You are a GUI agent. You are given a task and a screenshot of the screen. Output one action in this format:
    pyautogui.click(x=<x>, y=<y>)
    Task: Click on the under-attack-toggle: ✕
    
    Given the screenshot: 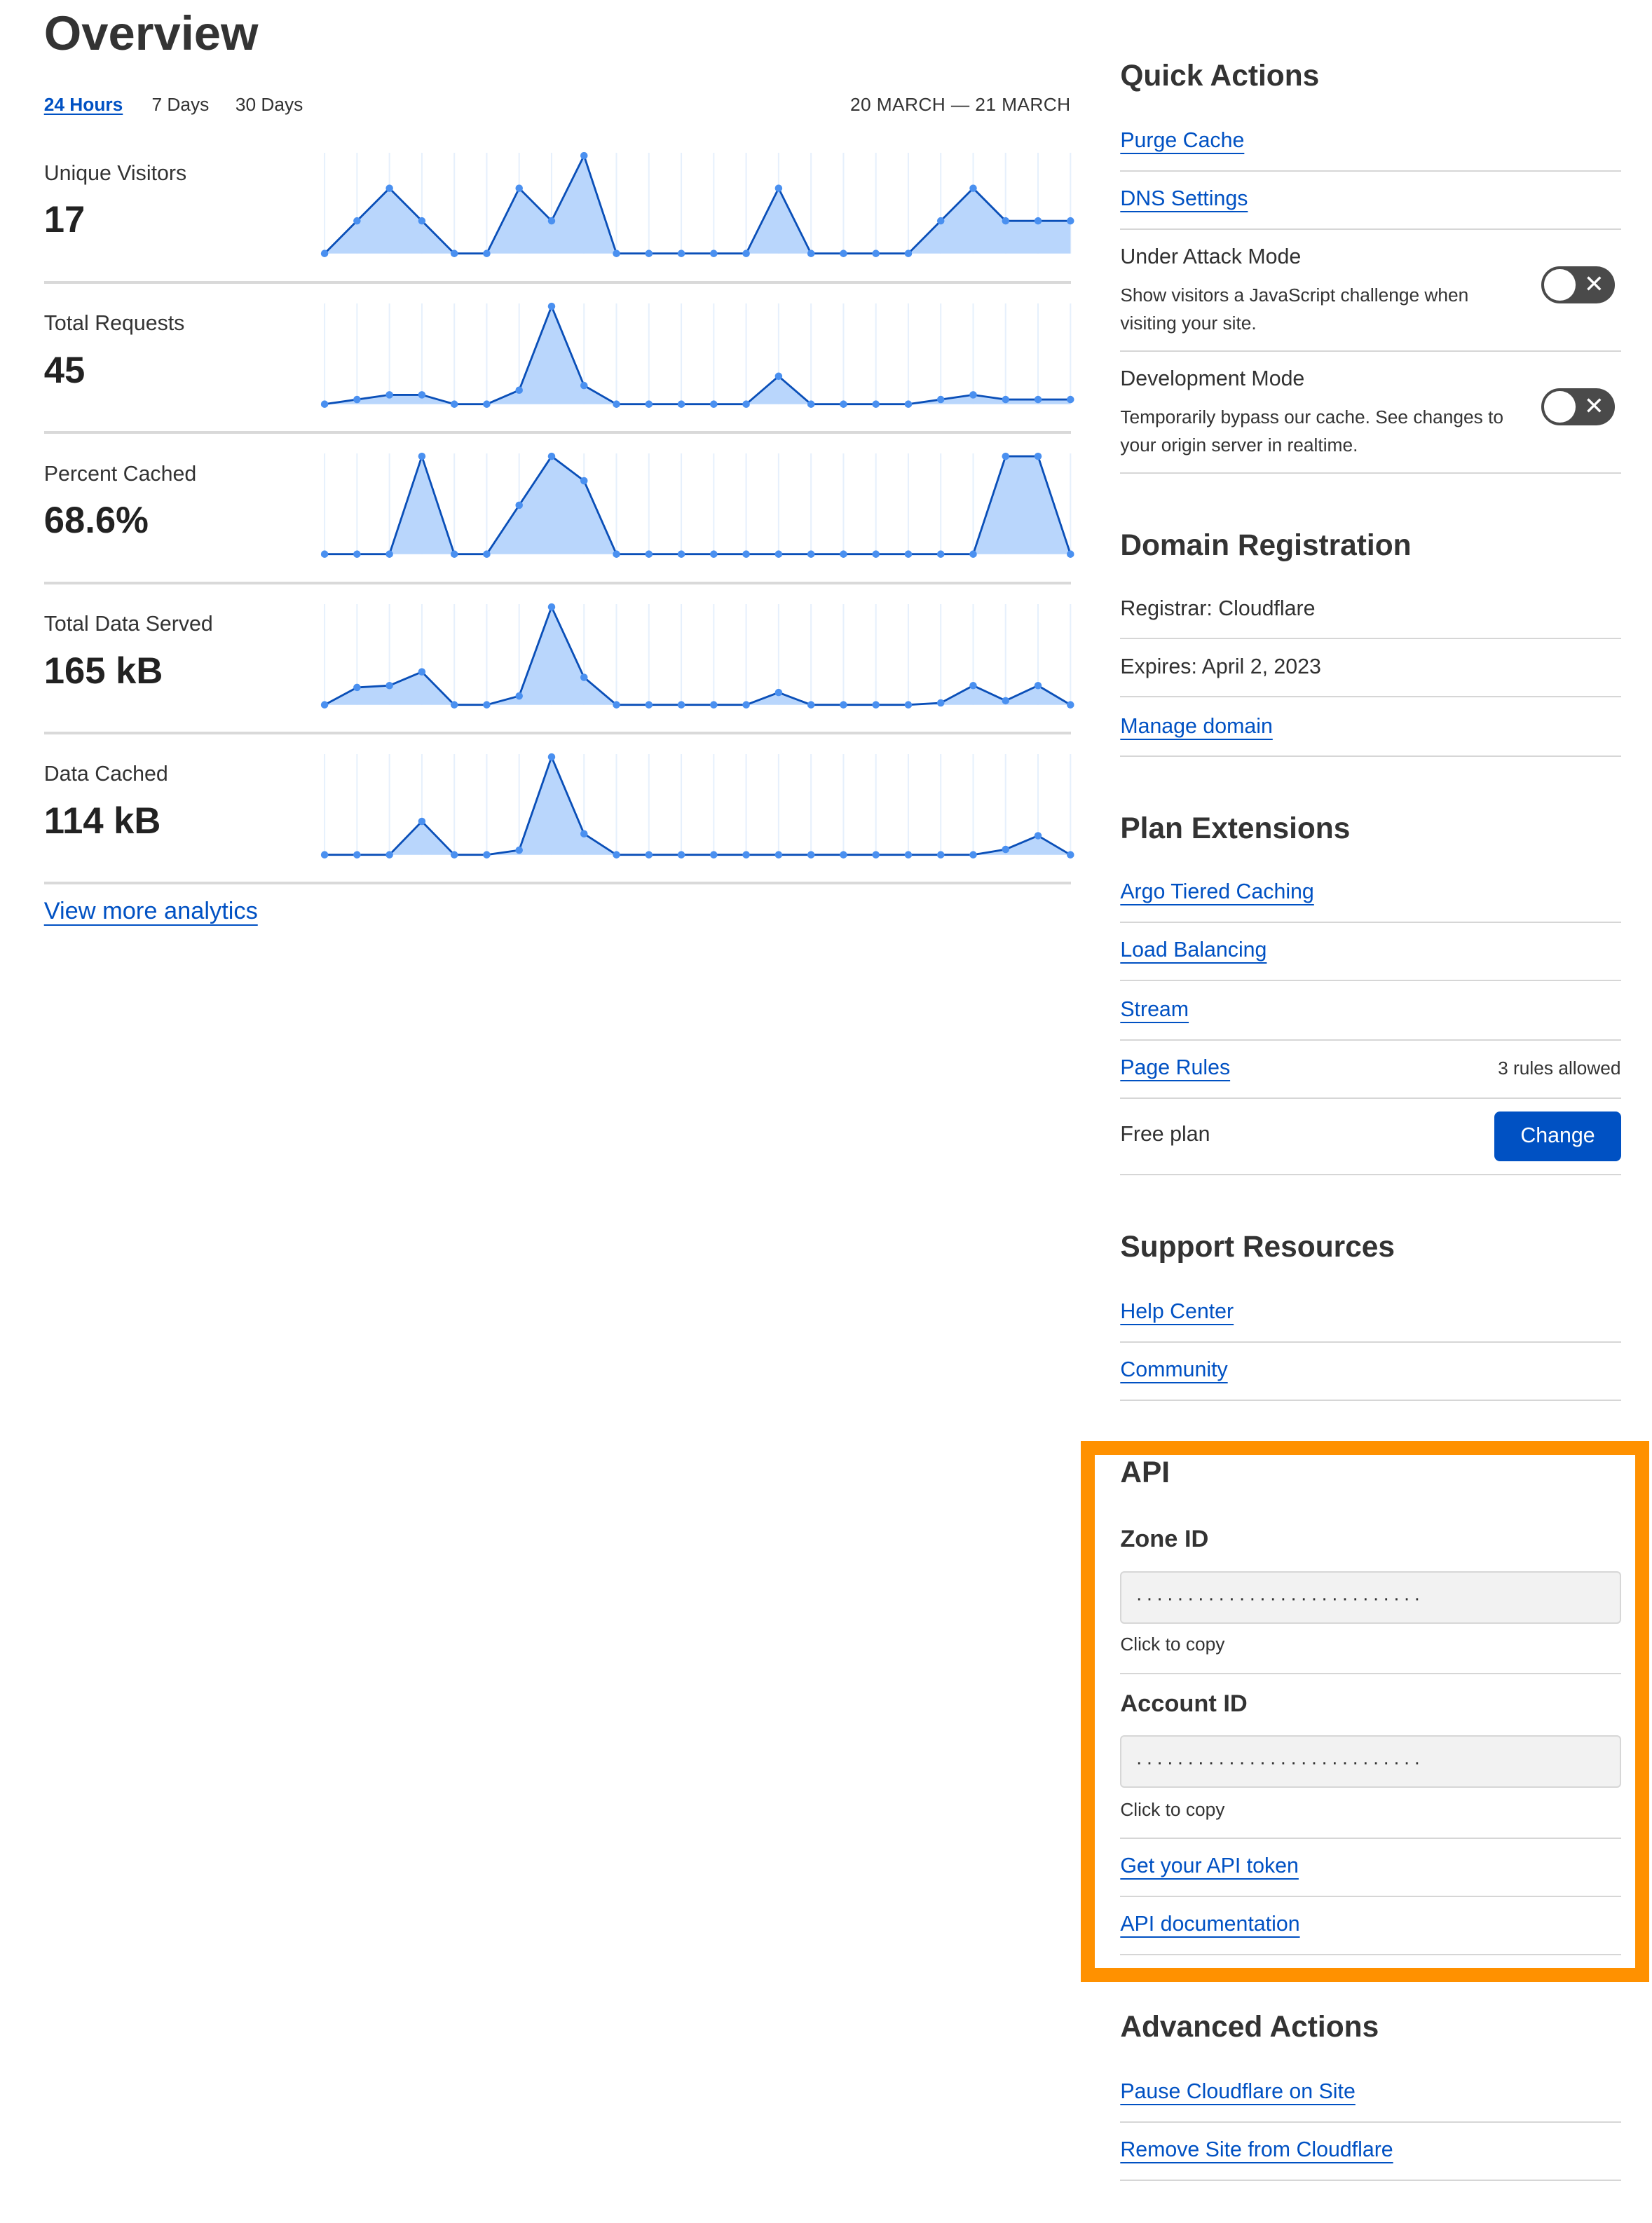 What is the action you would take?
    pyautogui.click(x=1579, y=284)
    